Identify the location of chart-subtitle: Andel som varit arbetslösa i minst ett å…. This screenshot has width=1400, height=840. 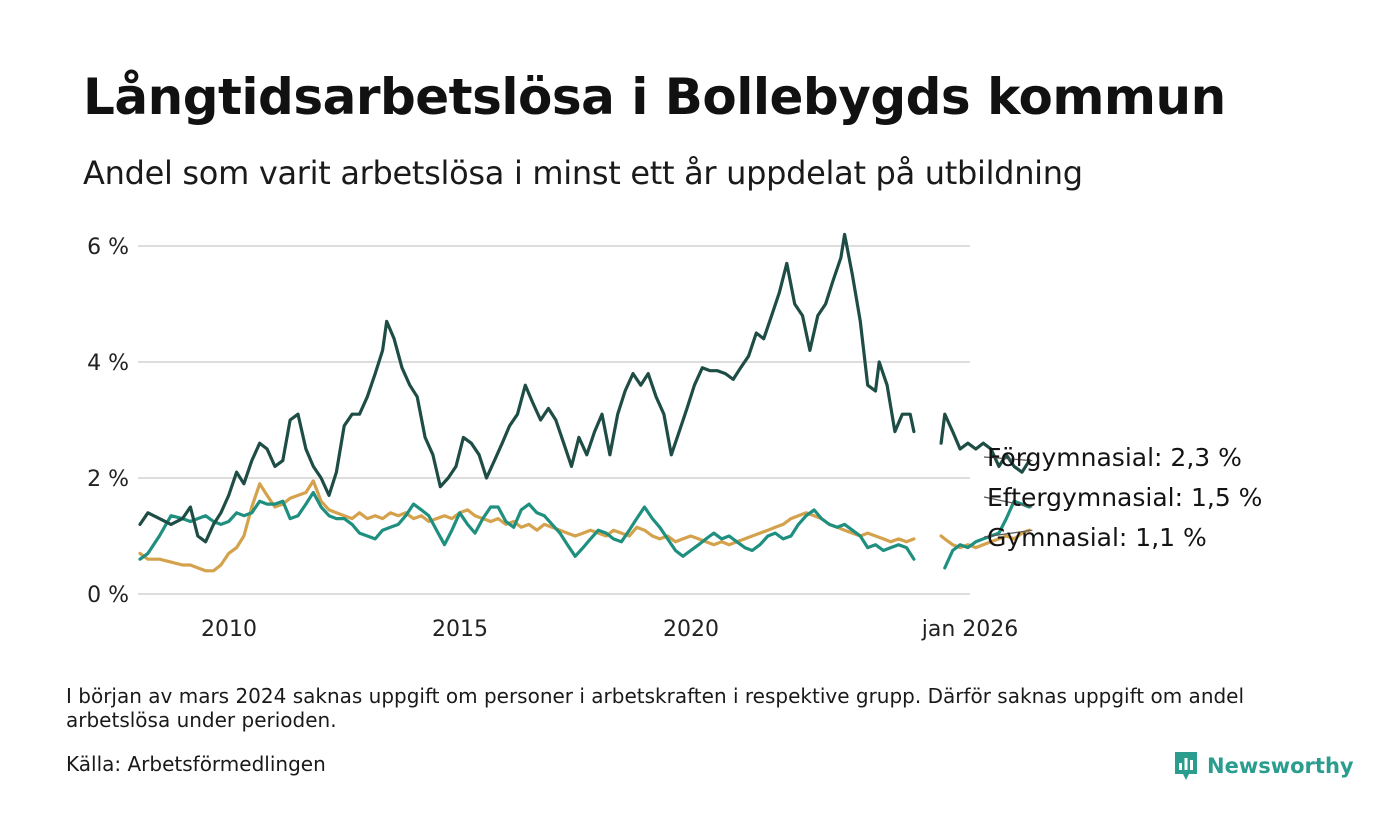
(583, 173).